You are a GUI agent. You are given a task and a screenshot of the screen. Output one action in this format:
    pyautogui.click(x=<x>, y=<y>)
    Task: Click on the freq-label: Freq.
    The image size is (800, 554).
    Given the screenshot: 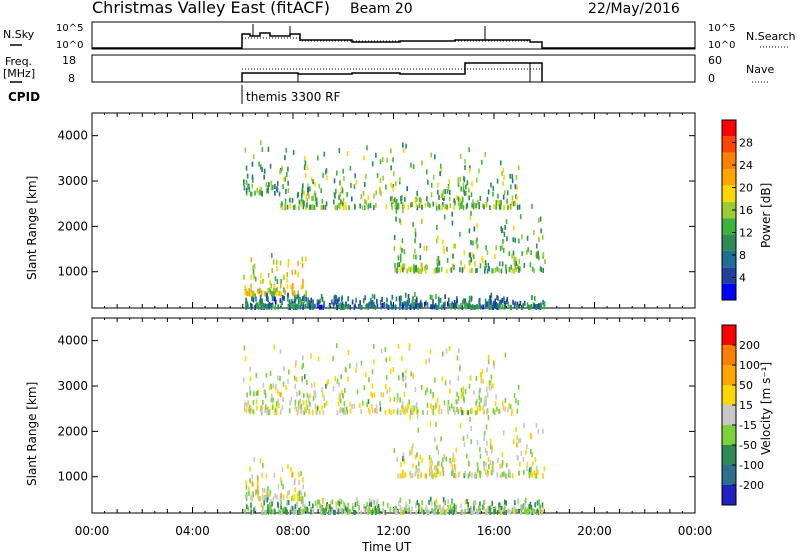 What is the action you would take?
    pyautogui.click(x=18, y=61)
    